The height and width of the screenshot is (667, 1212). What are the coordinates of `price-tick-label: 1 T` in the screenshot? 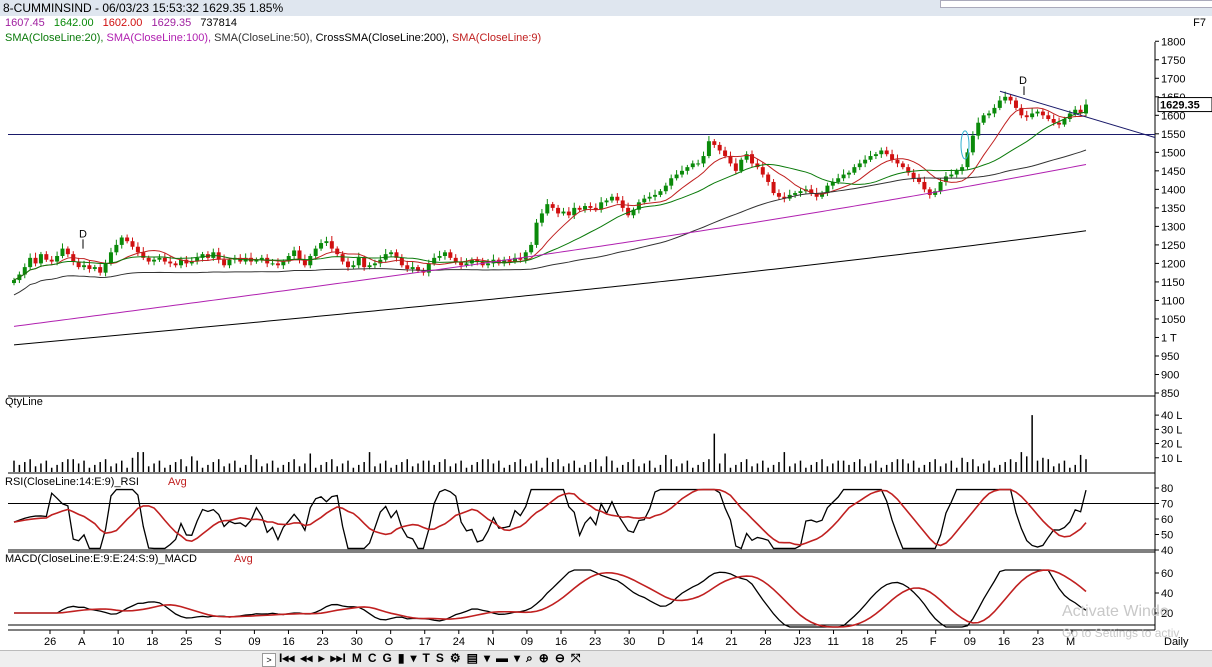 It's located at (1169, 338).